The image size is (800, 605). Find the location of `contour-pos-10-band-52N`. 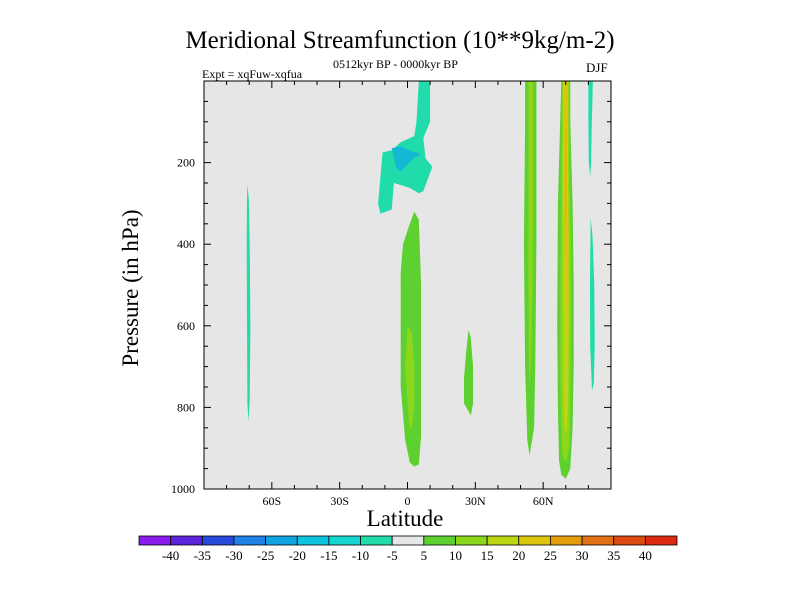

contour-pos-10-band-52N is located at coordinates (530, 236).